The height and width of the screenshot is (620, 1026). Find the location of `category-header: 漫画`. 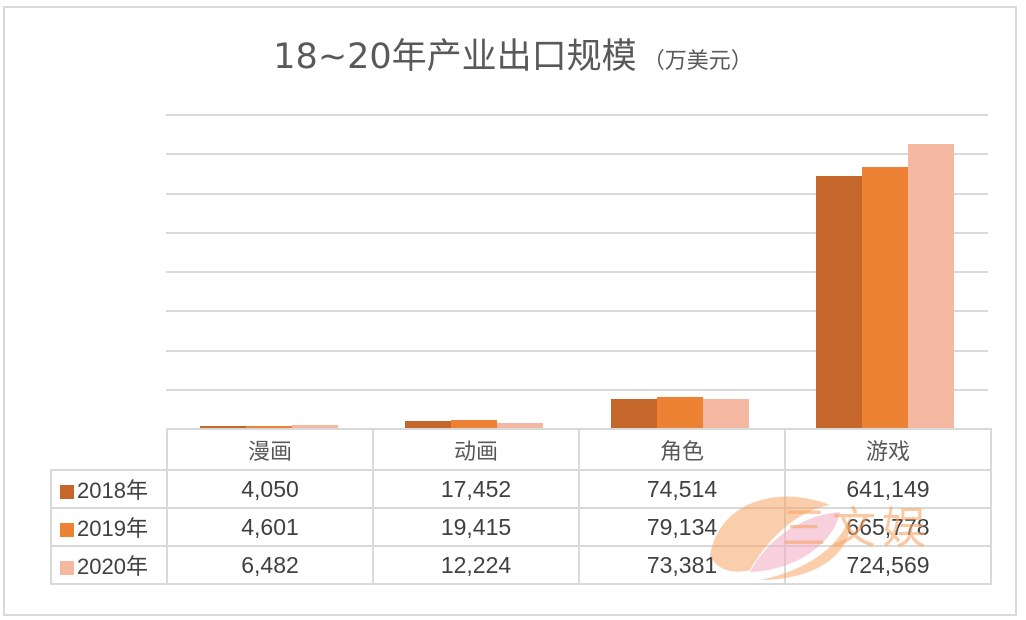

category-header: 漫画 is located at coordinates (270, 449).